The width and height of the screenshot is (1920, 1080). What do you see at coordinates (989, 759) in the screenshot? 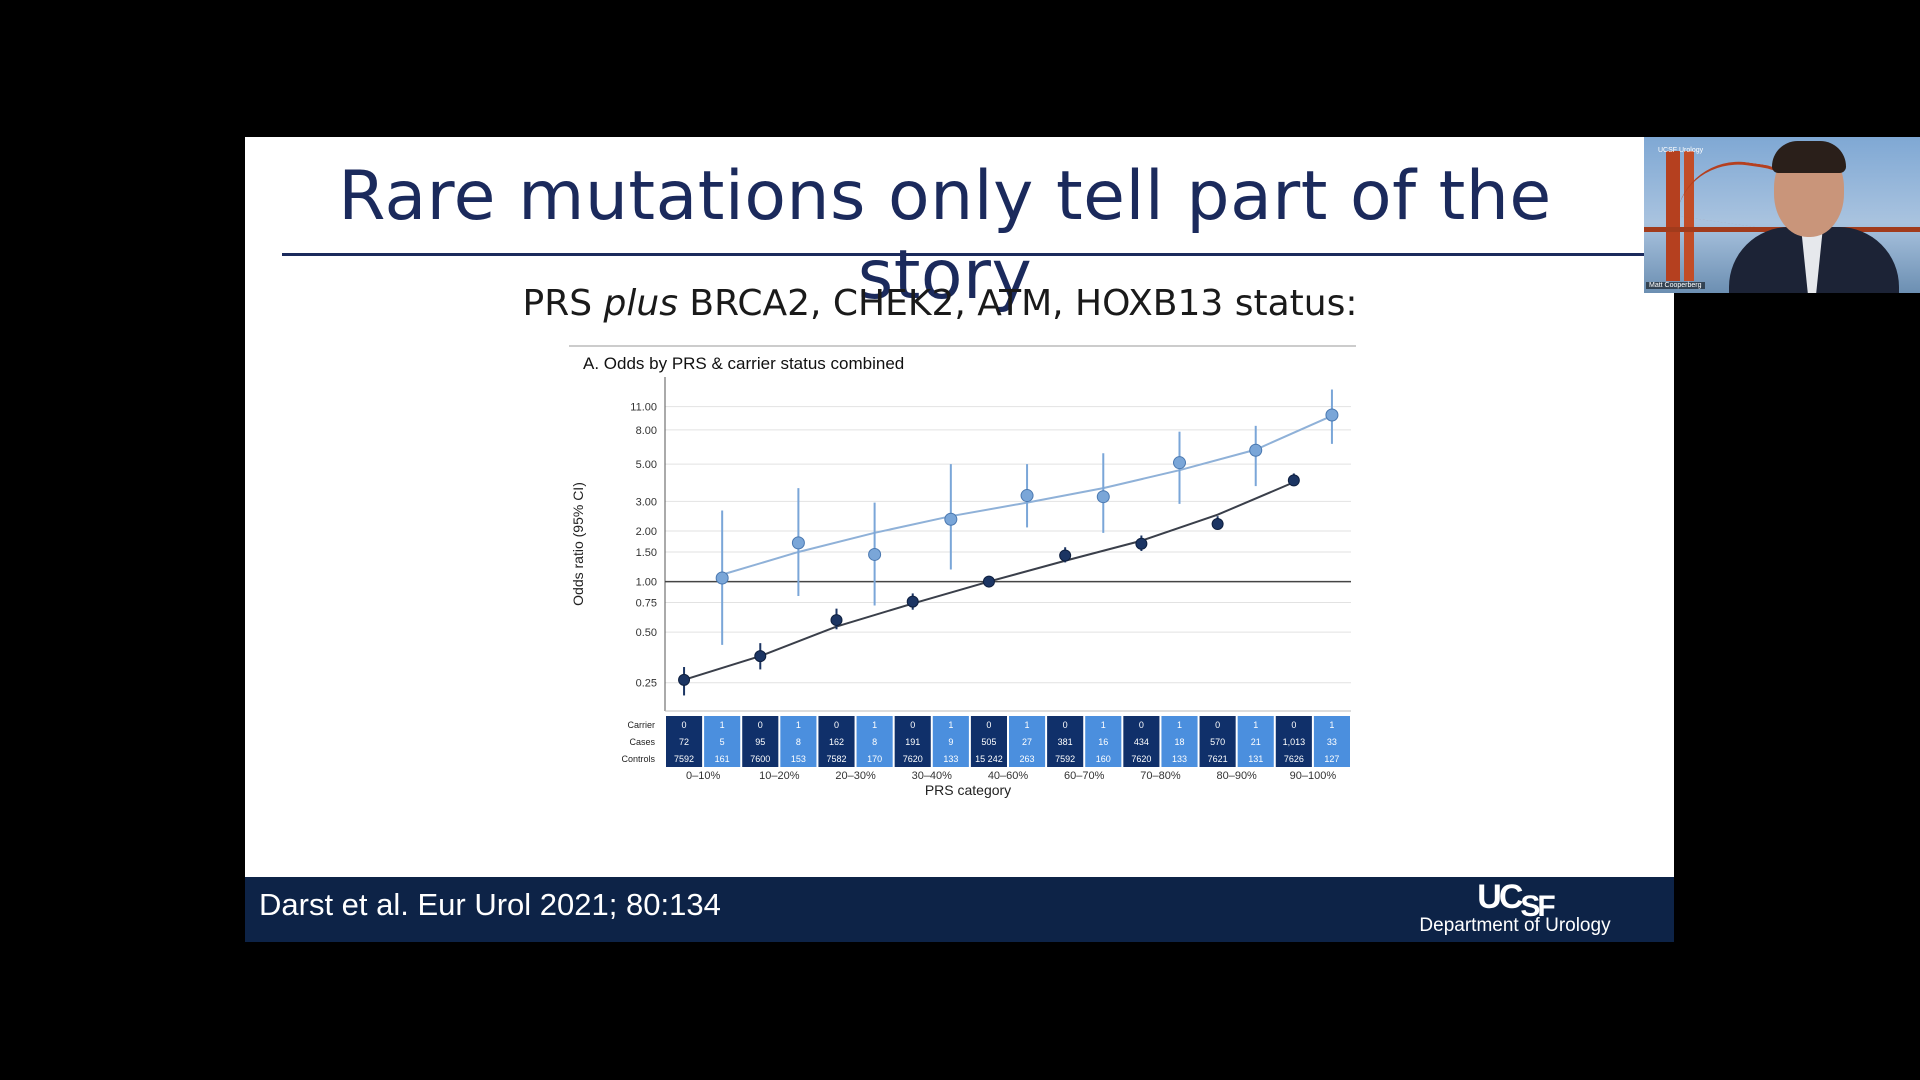
I see `table-cell-value: 15 242` at bounding box center [989, 759].